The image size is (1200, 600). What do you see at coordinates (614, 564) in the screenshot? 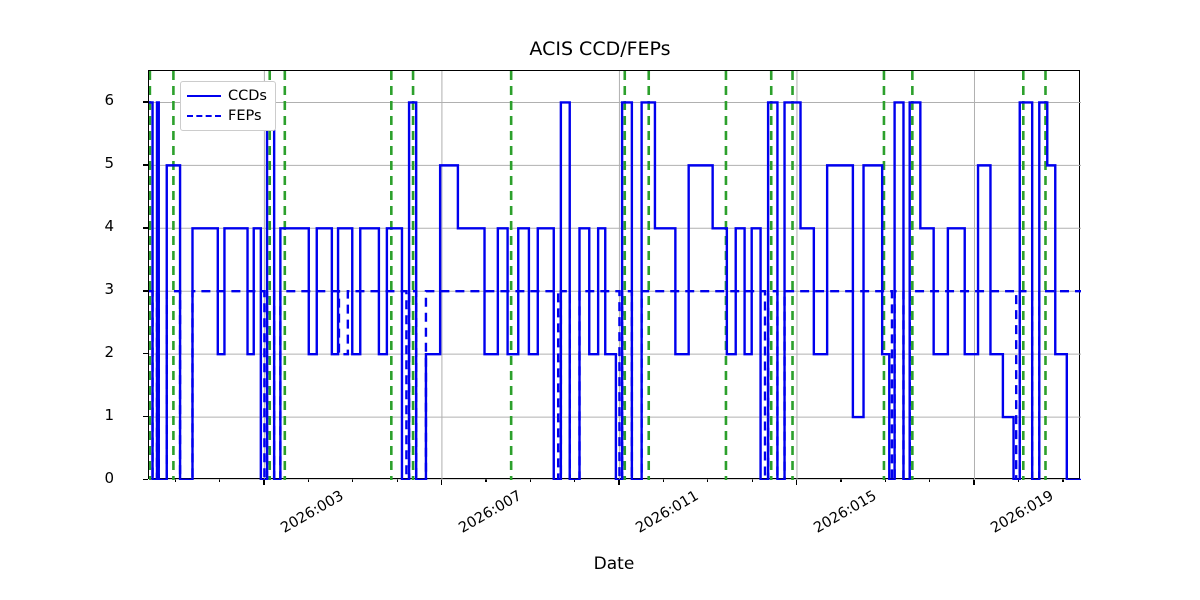
I see `x-axis-label: Date` at bounding box center [614, 564].